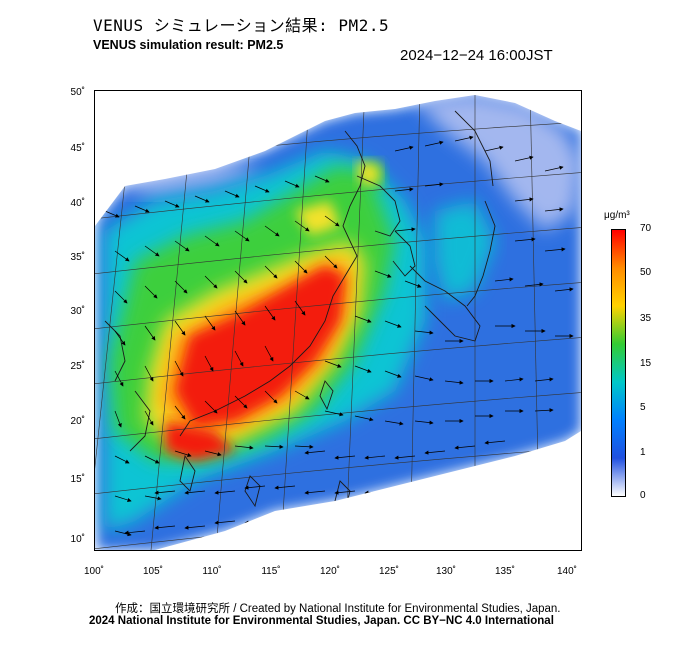 This screenshot has height=649, width=700. Describe the element at coordinates (646, 318) in the screenshot. I see `colorbar-tick-label: 35` at that location.